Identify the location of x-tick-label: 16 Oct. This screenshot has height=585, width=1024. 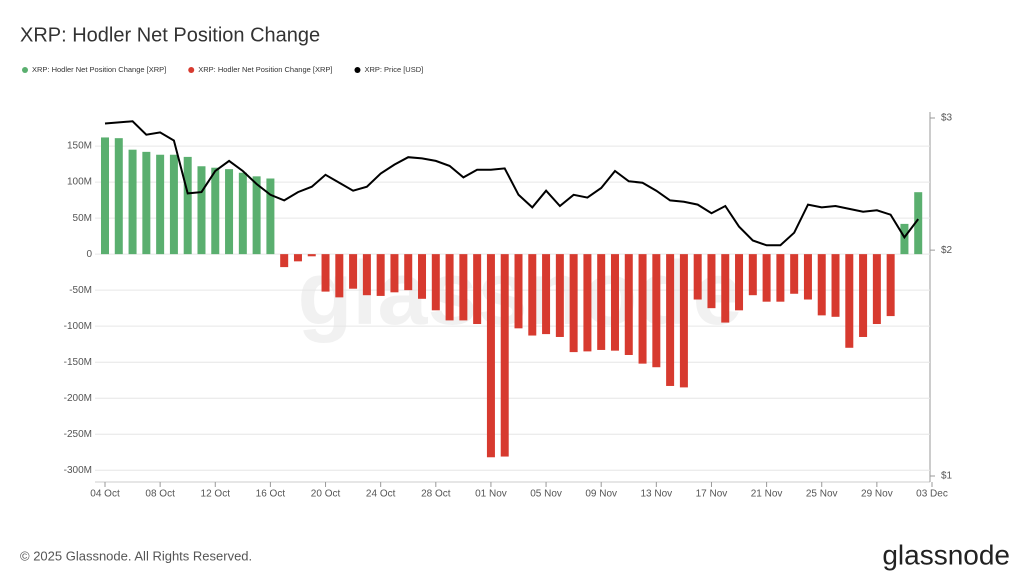
(271, 494).